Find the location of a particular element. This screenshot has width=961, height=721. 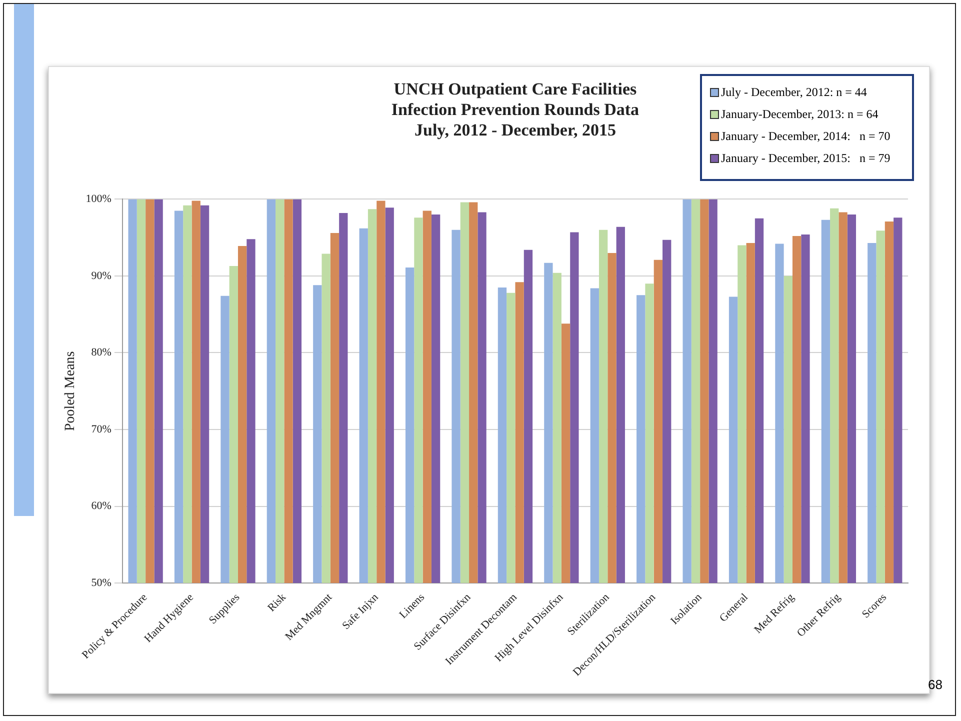

x-tick-label: Risk is located at coordinates (277, 602).